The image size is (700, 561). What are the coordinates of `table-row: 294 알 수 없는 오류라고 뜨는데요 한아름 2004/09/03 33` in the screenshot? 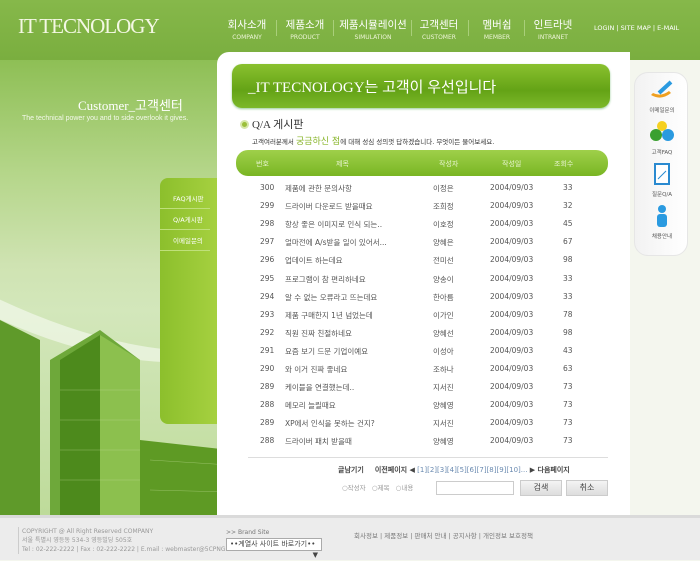 It's located at (420, 298).